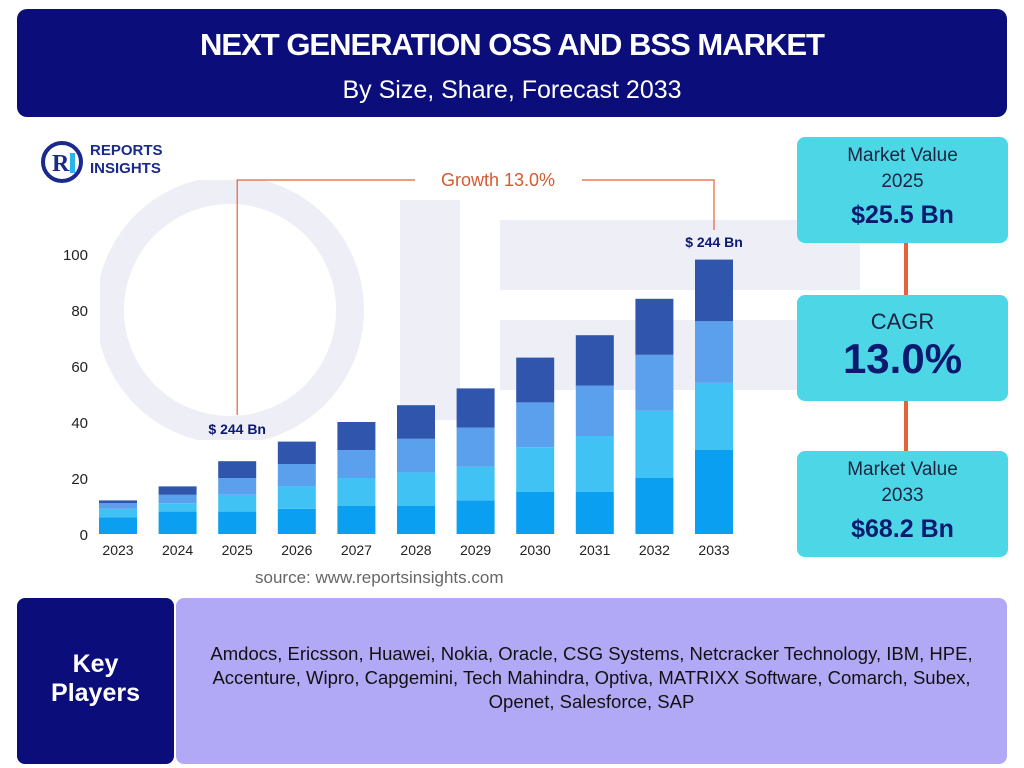  I want to click on card-year: 2033, so click(902, 495).